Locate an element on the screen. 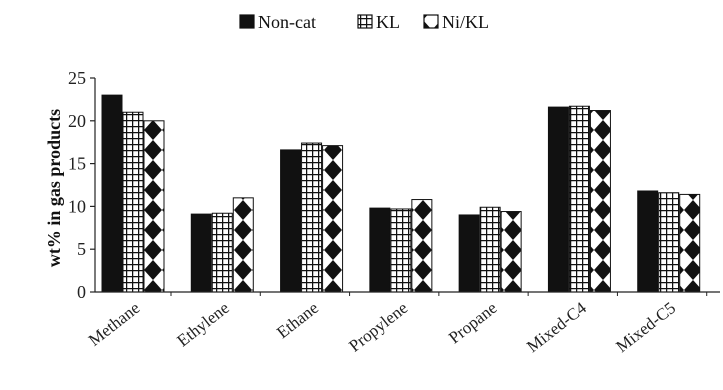 This screenshot has width=723, height=390. bar-kl-propane is located at coordinates (490, 249).